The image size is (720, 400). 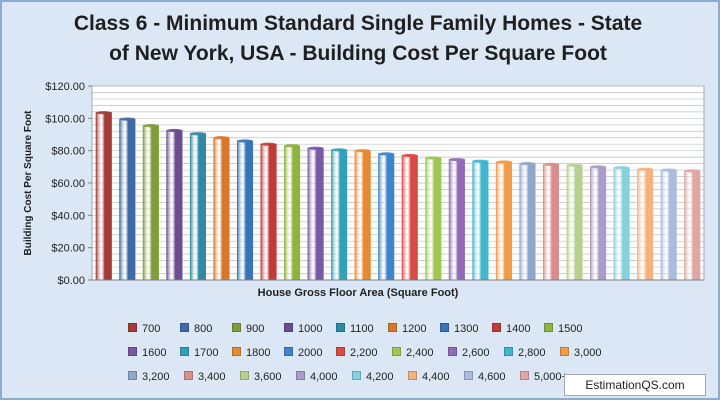 What do you see at coordinates (492, 377) in the screenshot?
I see `legend-label: 4,600` at bounding box center [492, 377].